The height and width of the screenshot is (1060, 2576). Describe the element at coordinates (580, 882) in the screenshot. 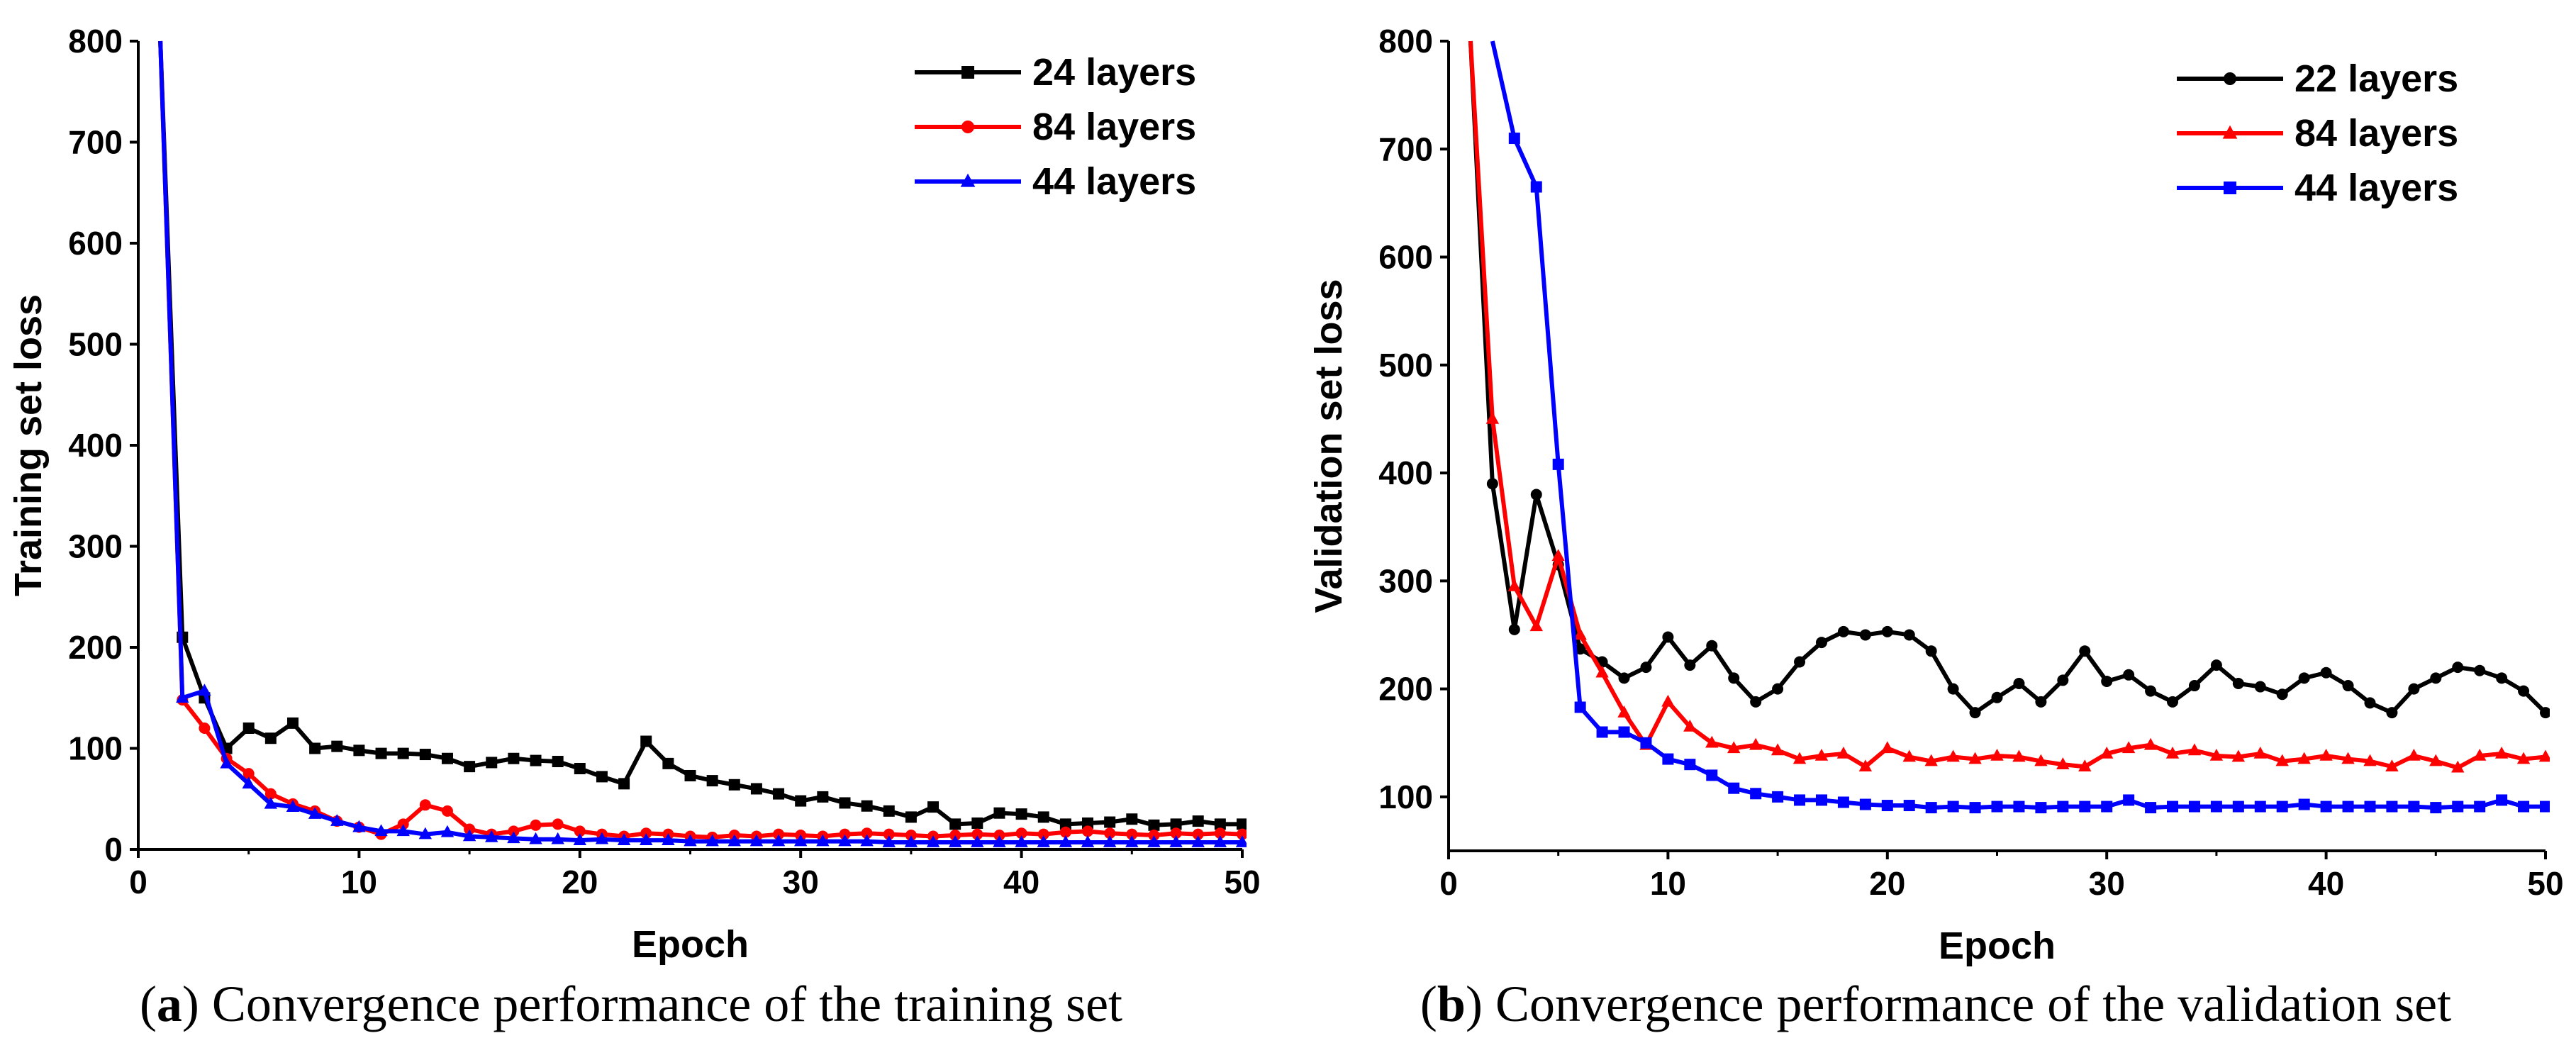

I see `x-tick-label: 20` at that location.